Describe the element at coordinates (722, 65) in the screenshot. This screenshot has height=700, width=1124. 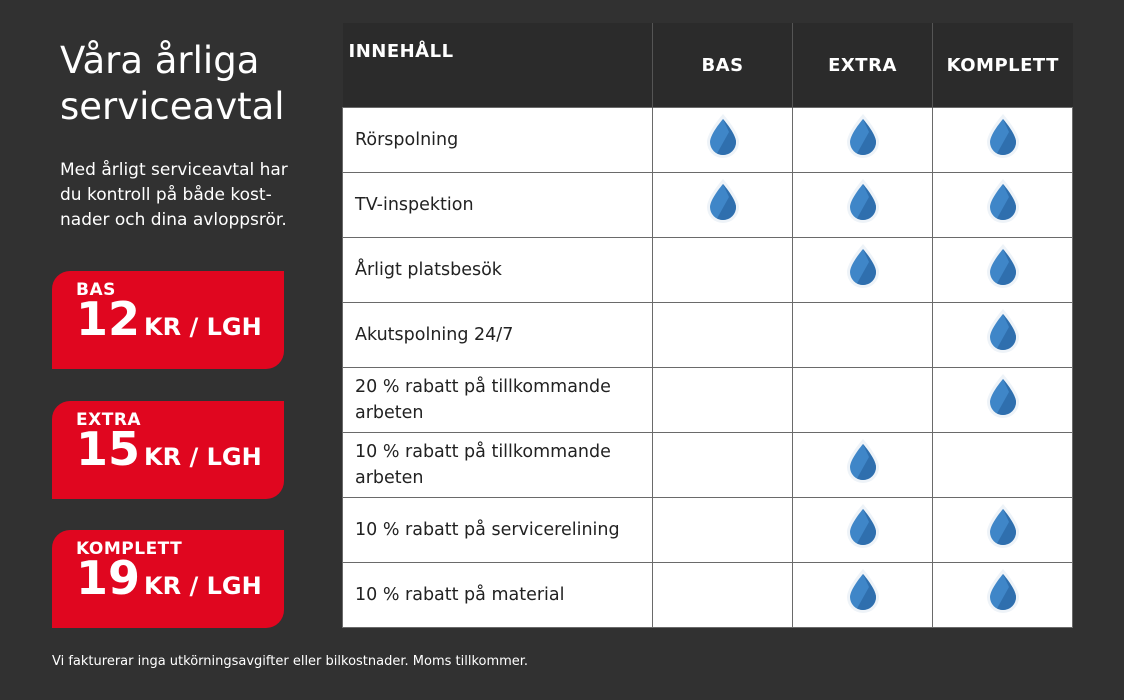
I see `column-header-bas: BAS` at that location.